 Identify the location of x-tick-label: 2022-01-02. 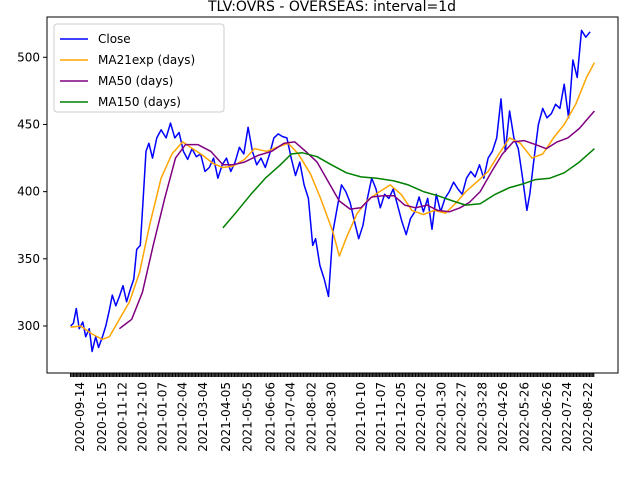
(421, 417).